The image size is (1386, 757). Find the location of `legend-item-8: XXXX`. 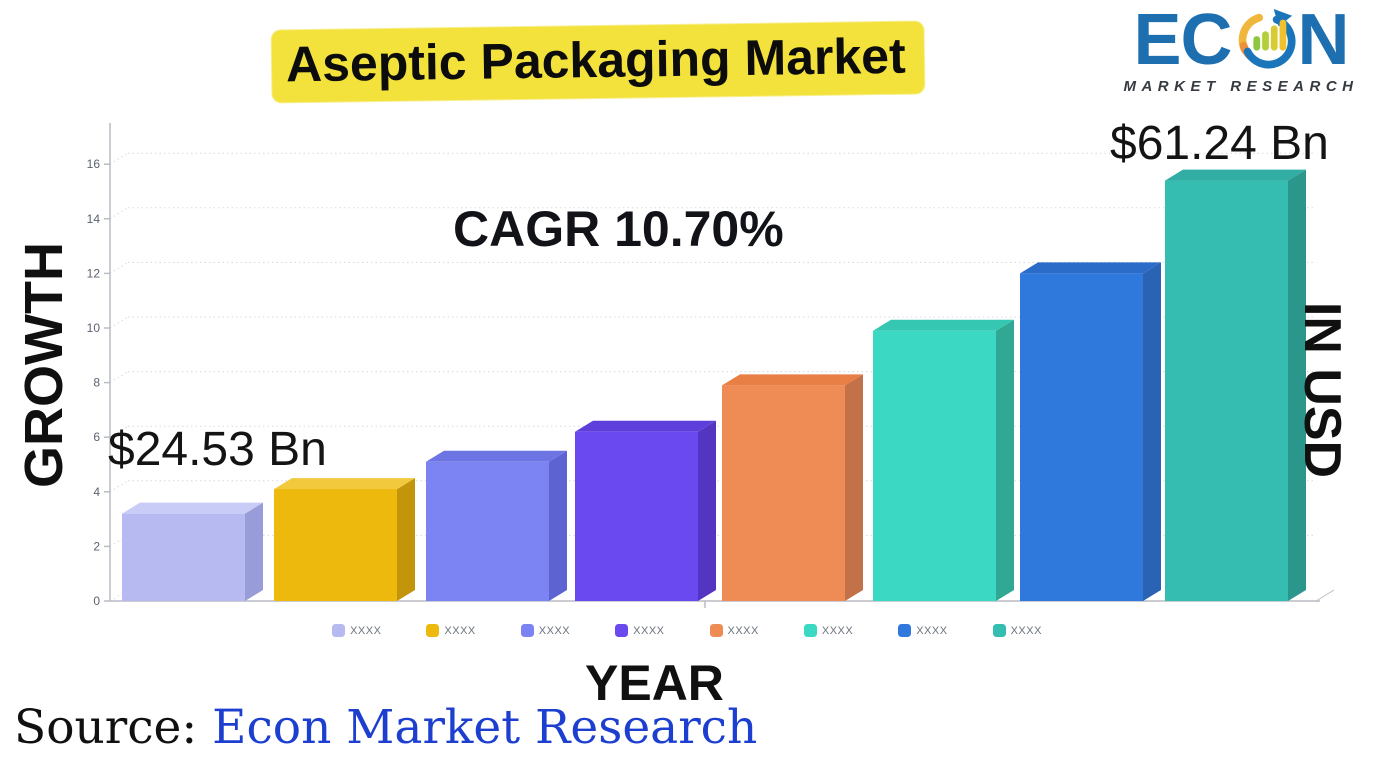

legend-item-8: XXXX is located at coordinates (1017, 630).